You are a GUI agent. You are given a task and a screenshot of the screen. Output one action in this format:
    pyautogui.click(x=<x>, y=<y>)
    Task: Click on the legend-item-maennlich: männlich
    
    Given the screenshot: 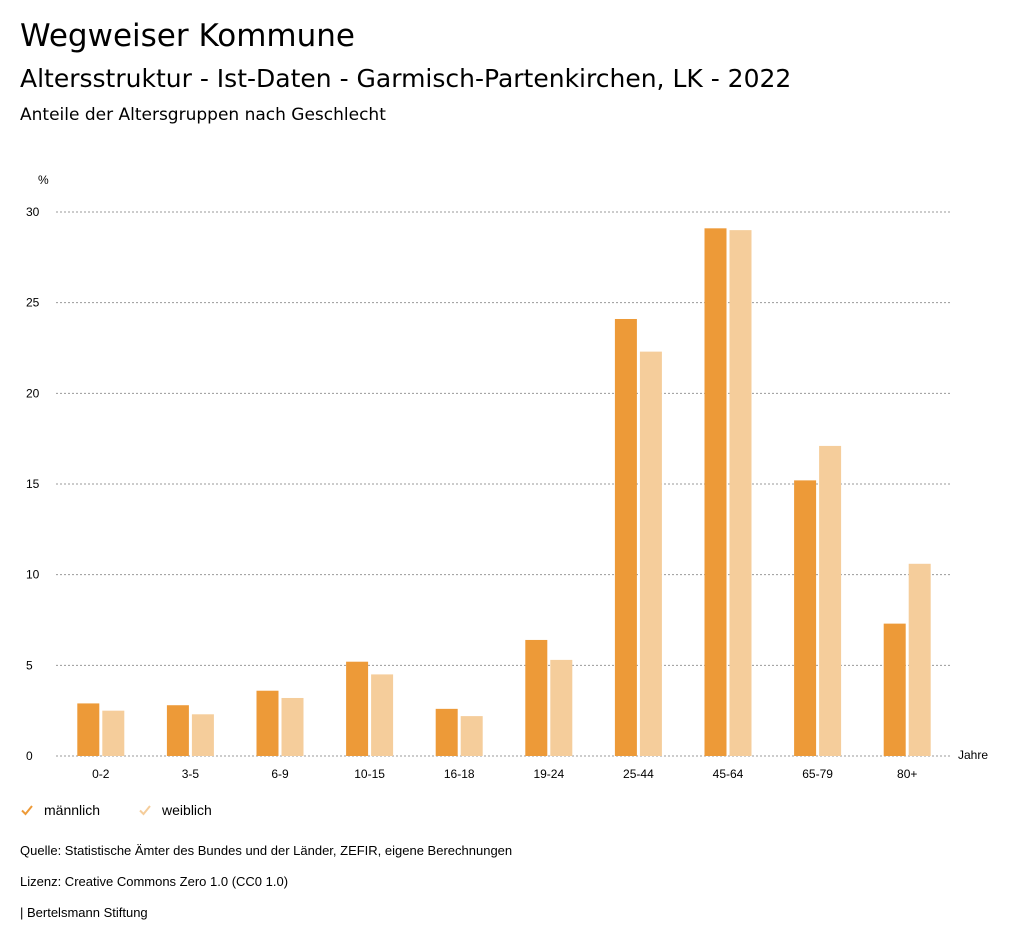 What is the action you would take?
    pyautogui.click(x=60, y=810)
    